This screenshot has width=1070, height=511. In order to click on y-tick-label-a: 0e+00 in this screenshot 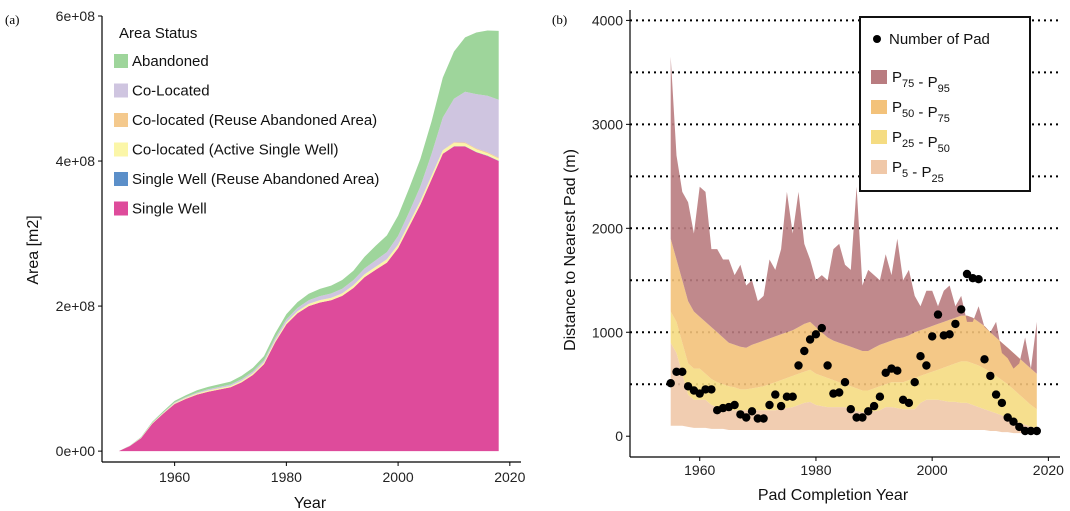, I will do `click(76, 451)`.